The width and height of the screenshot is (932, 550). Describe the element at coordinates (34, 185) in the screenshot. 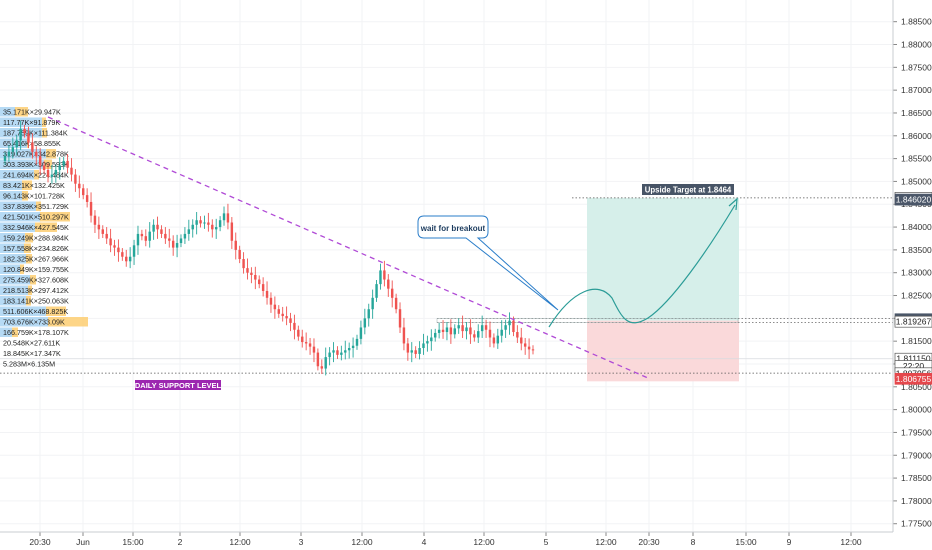

I see `vp-row-label: 83.421K×132.425K` at that location.